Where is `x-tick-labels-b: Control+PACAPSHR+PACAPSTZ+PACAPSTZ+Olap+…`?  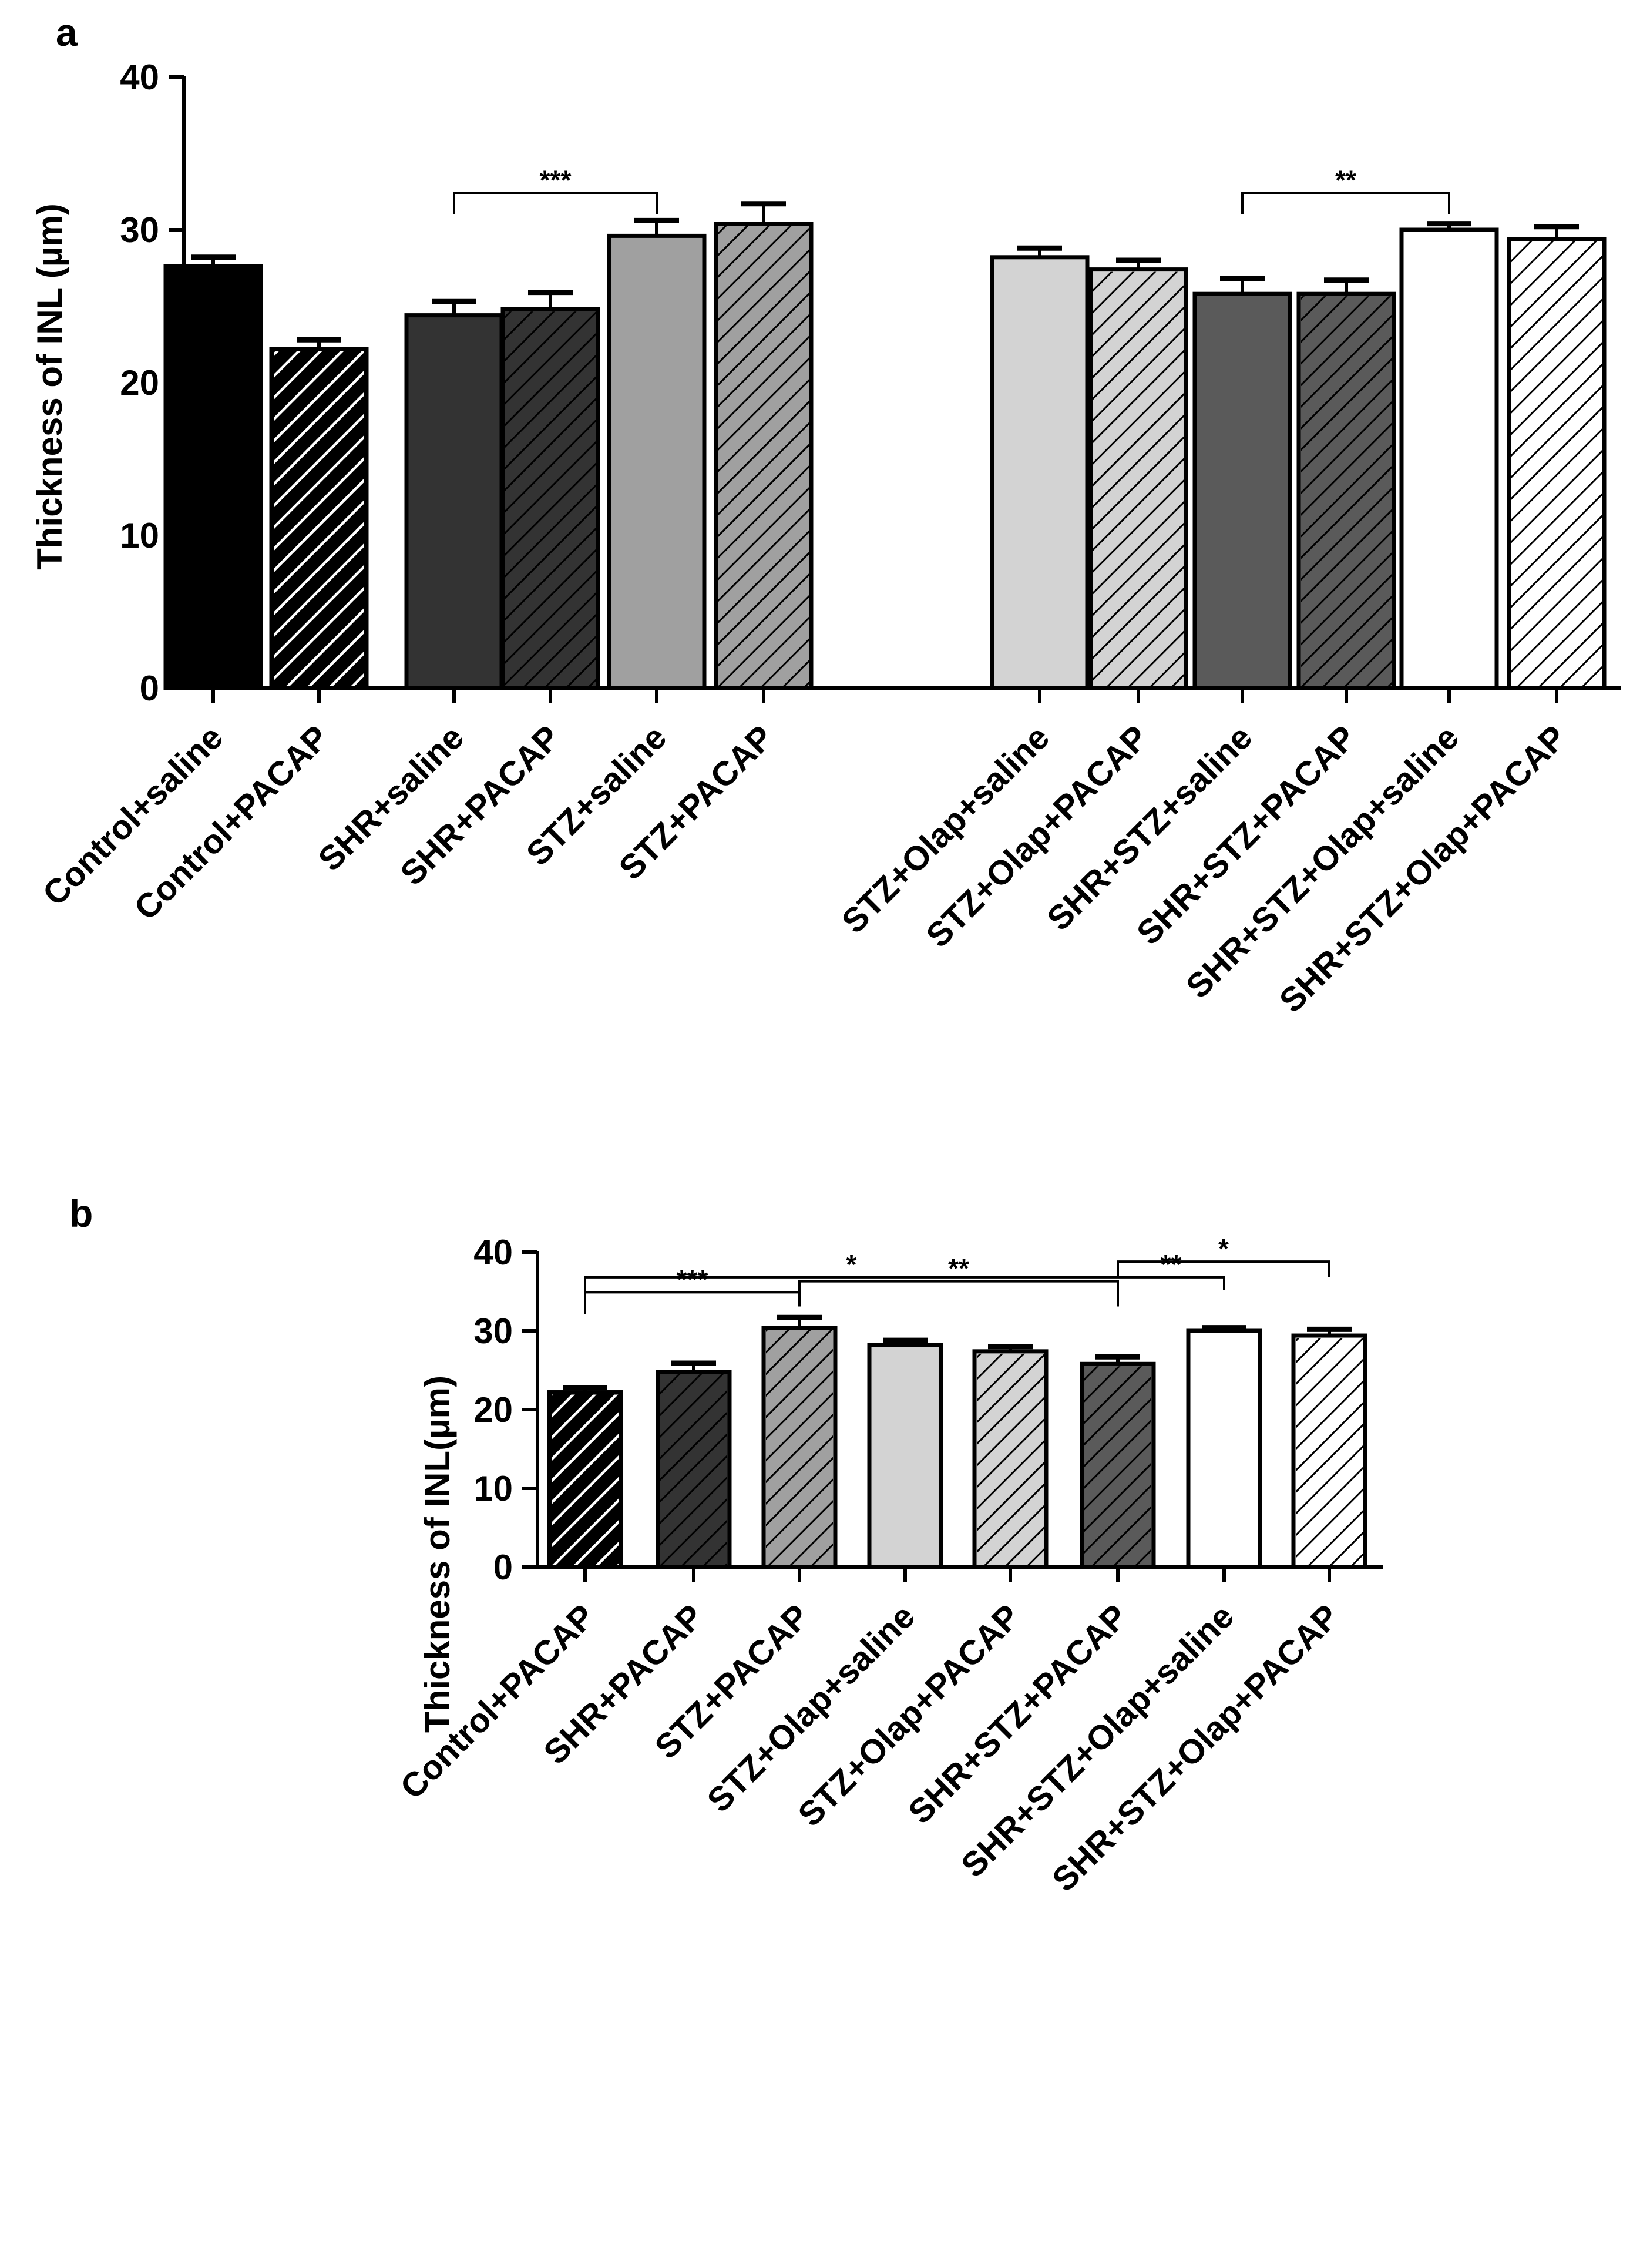 x-tick-labels-b: Control+PACAPSHR+PACAPSTZ+PACAPSTZ+Olap+… is located at coordinates (869, 1733).